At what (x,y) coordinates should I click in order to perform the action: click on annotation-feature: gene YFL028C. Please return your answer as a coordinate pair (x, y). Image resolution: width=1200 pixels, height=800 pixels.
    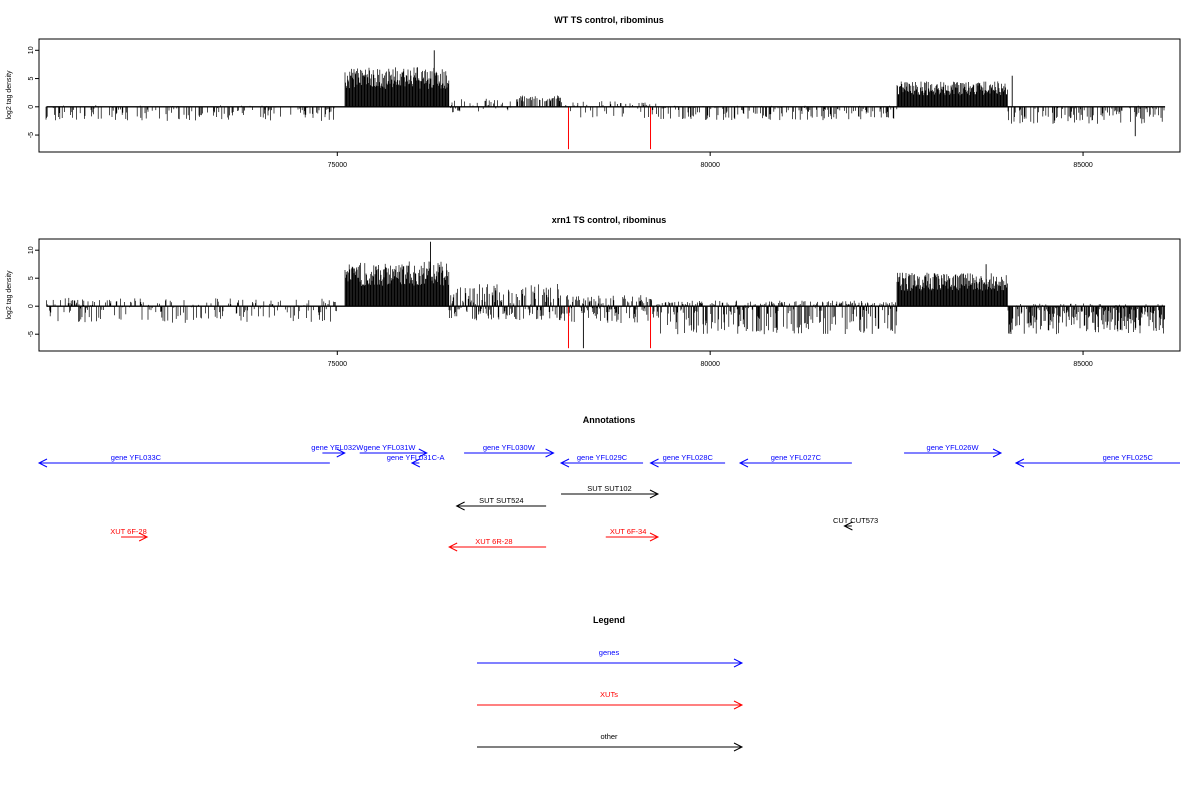
    Looking at the image, I should click on (687, 460).